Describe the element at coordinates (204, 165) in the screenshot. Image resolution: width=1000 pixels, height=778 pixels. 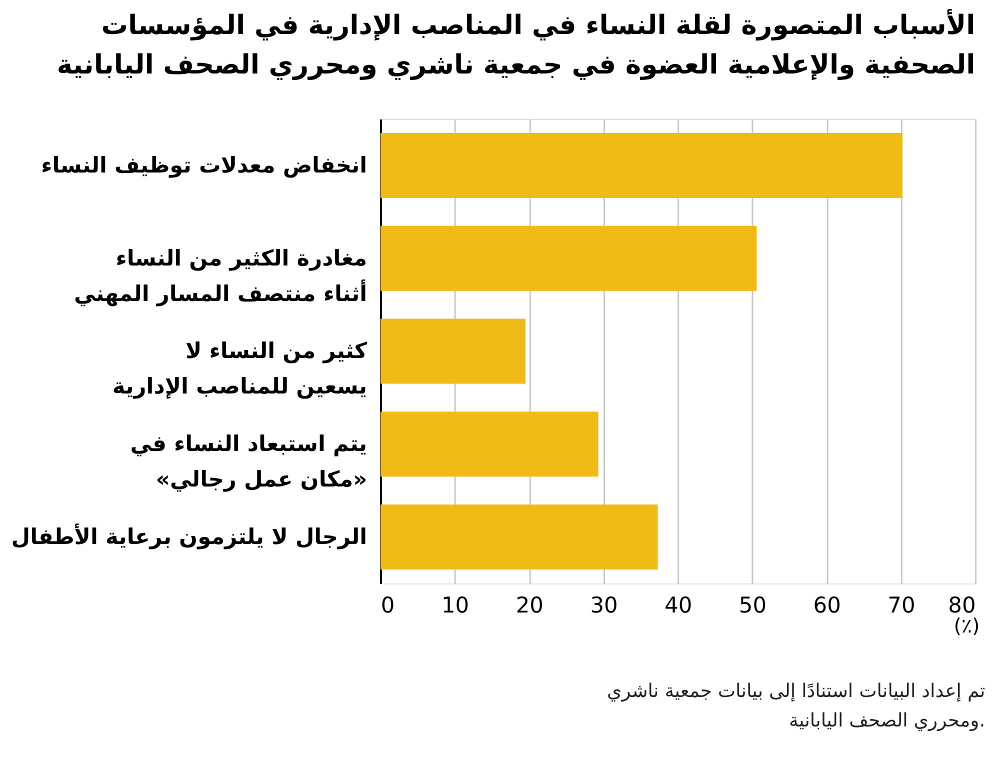
I see `y-tick-label: انخفاض معدلات توظيف النساء` at that location.